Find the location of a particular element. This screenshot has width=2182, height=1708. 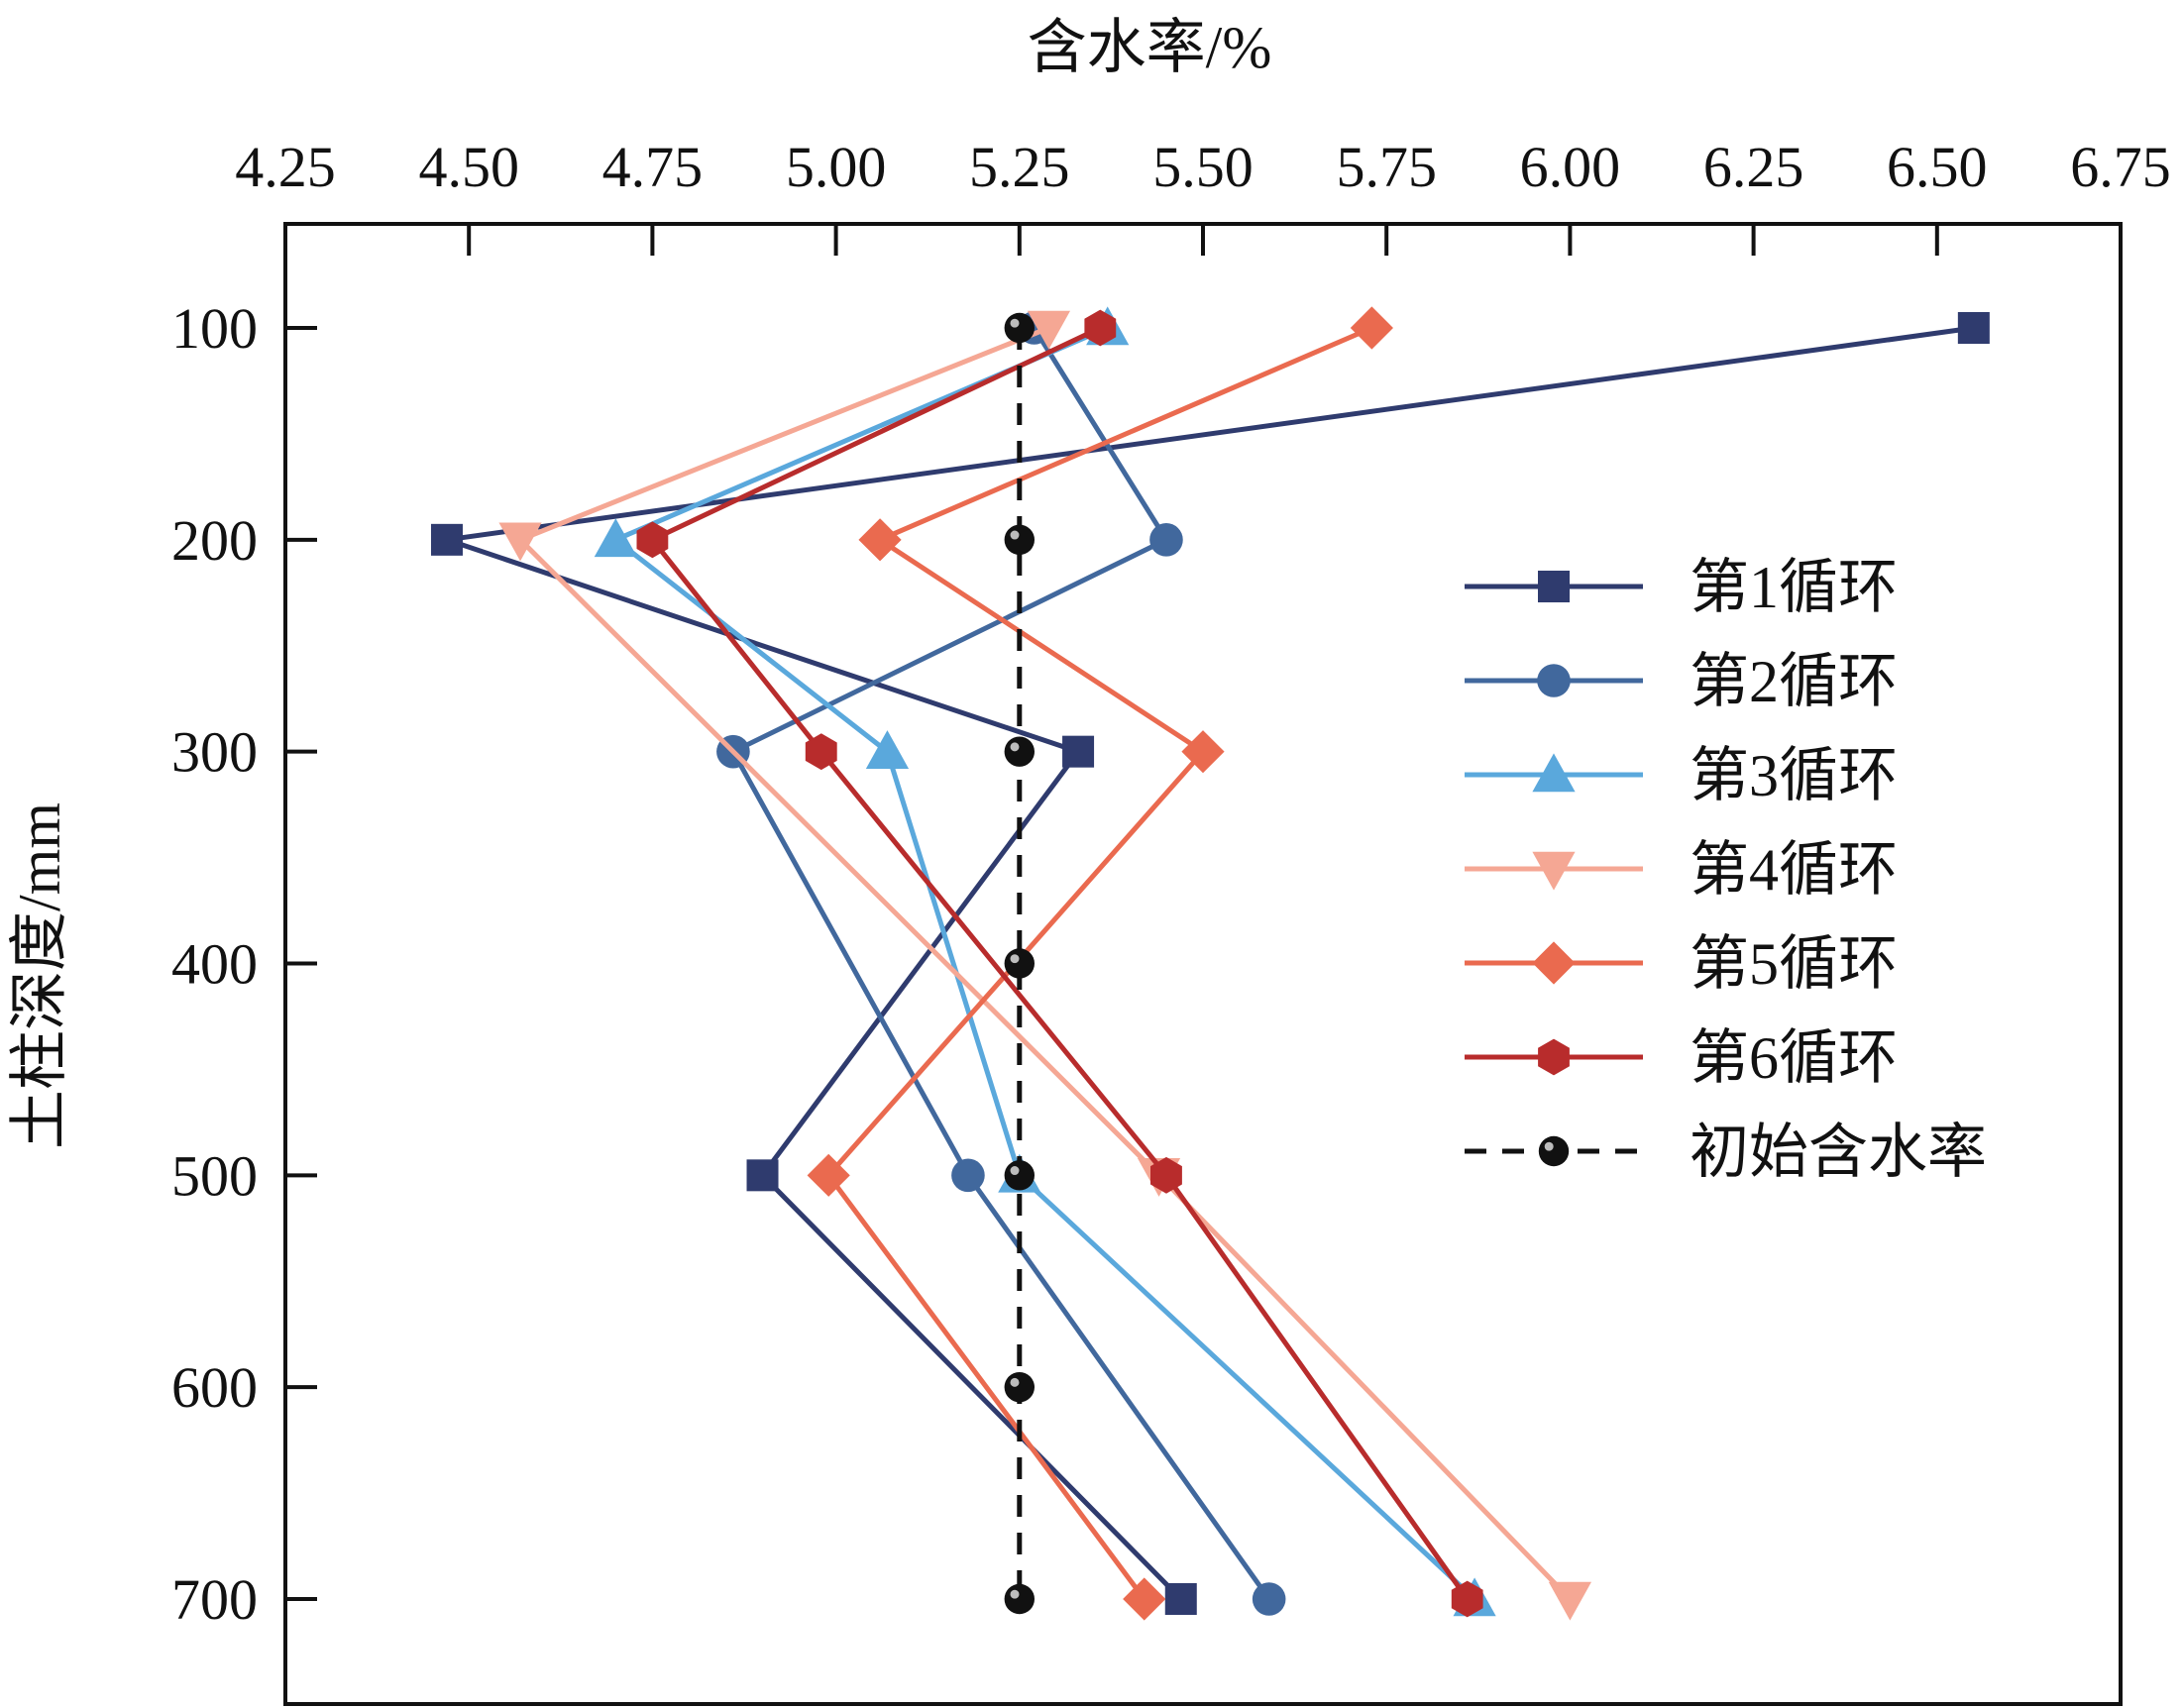

x-tick-label: 5.75 is located at coordinates (1386, 167).